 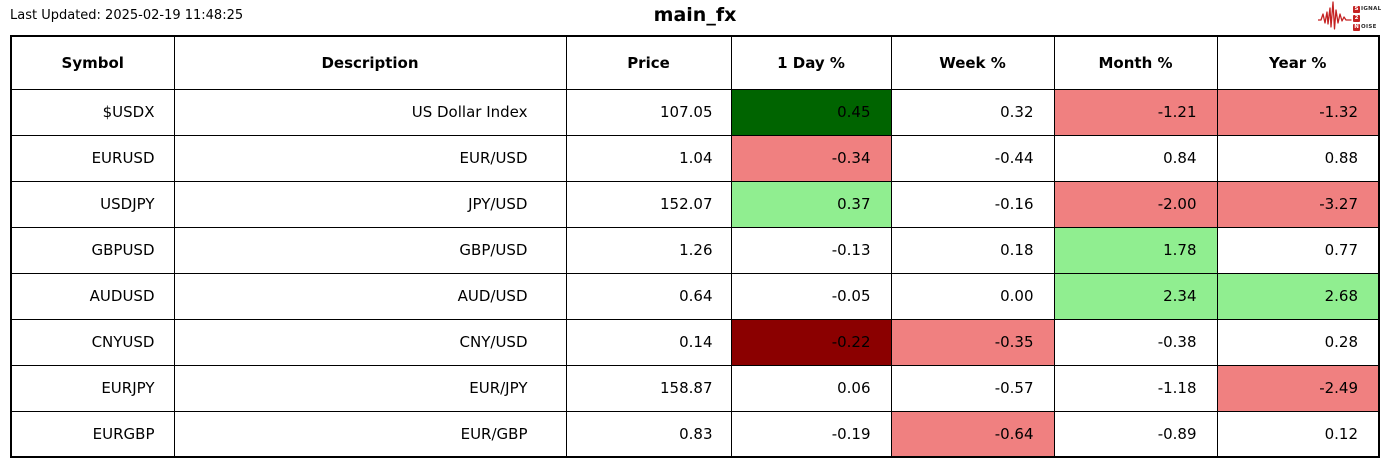 I want to click on week-cell: -0.35, so click(x=972, y=342).